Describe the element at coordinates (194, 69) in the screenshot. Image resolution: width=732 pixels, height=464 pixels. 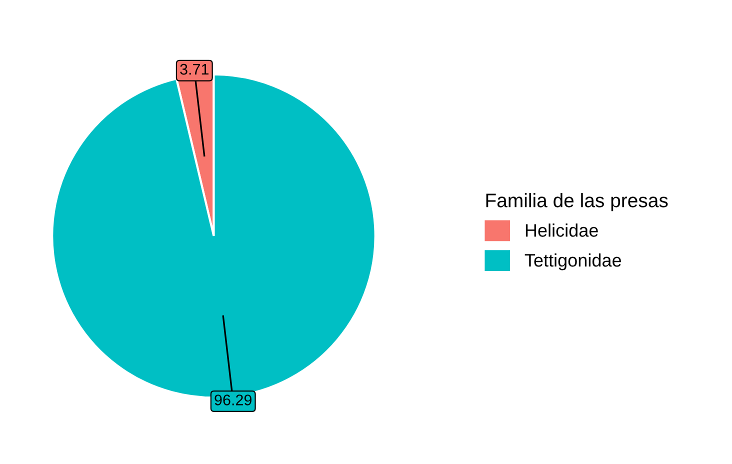
I see `data-label: 3.71` at that location.